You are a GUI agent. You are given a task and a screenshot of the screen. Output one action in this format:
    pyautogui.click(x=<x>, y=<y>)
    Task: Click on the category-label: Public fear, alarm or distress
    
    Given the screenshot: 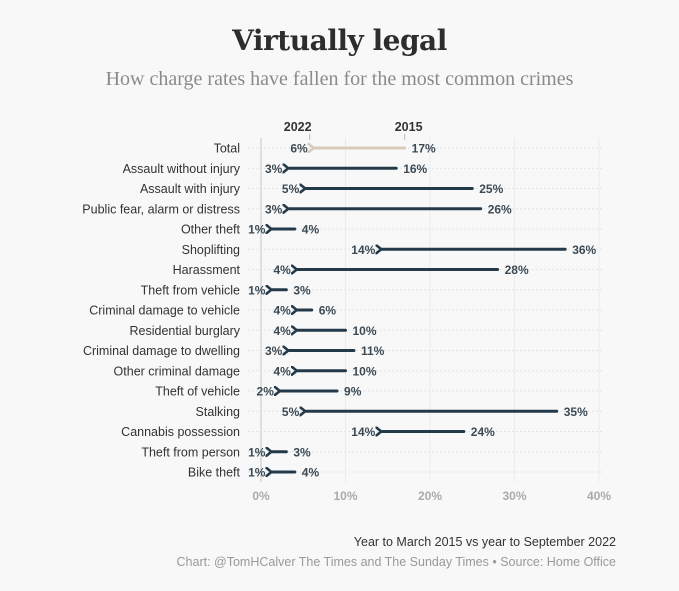 What is the action you would take?
    pyautogui.click(x=161, y=209)
    